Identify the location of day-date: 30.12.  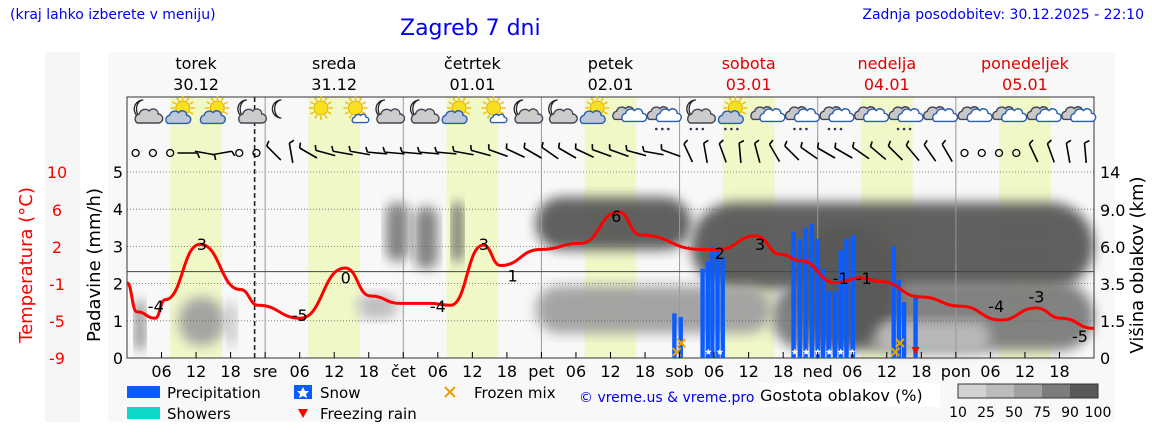
(196, 84).